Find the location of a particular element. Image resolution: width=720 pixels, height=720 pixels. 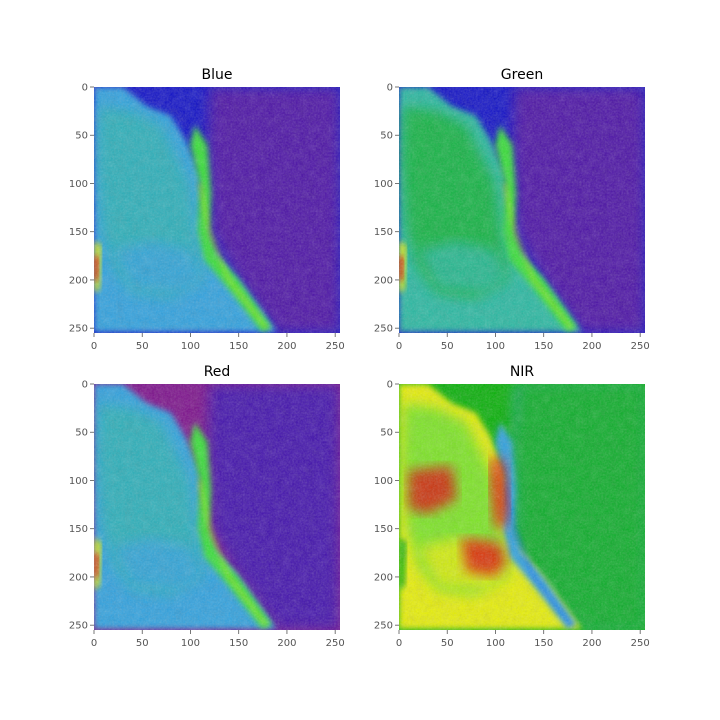

heatmap-image-red is located at coordinates (217, 507).